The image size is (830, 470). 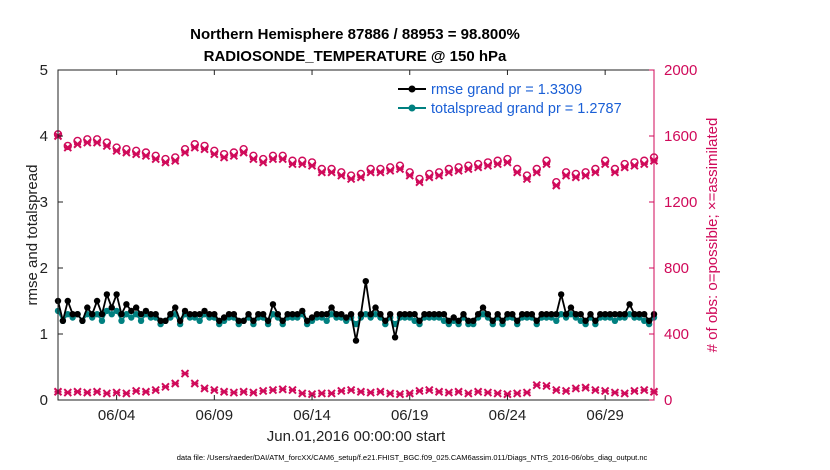 I want to click on x-tick-label: 06/24, so click(x=508, y=415).